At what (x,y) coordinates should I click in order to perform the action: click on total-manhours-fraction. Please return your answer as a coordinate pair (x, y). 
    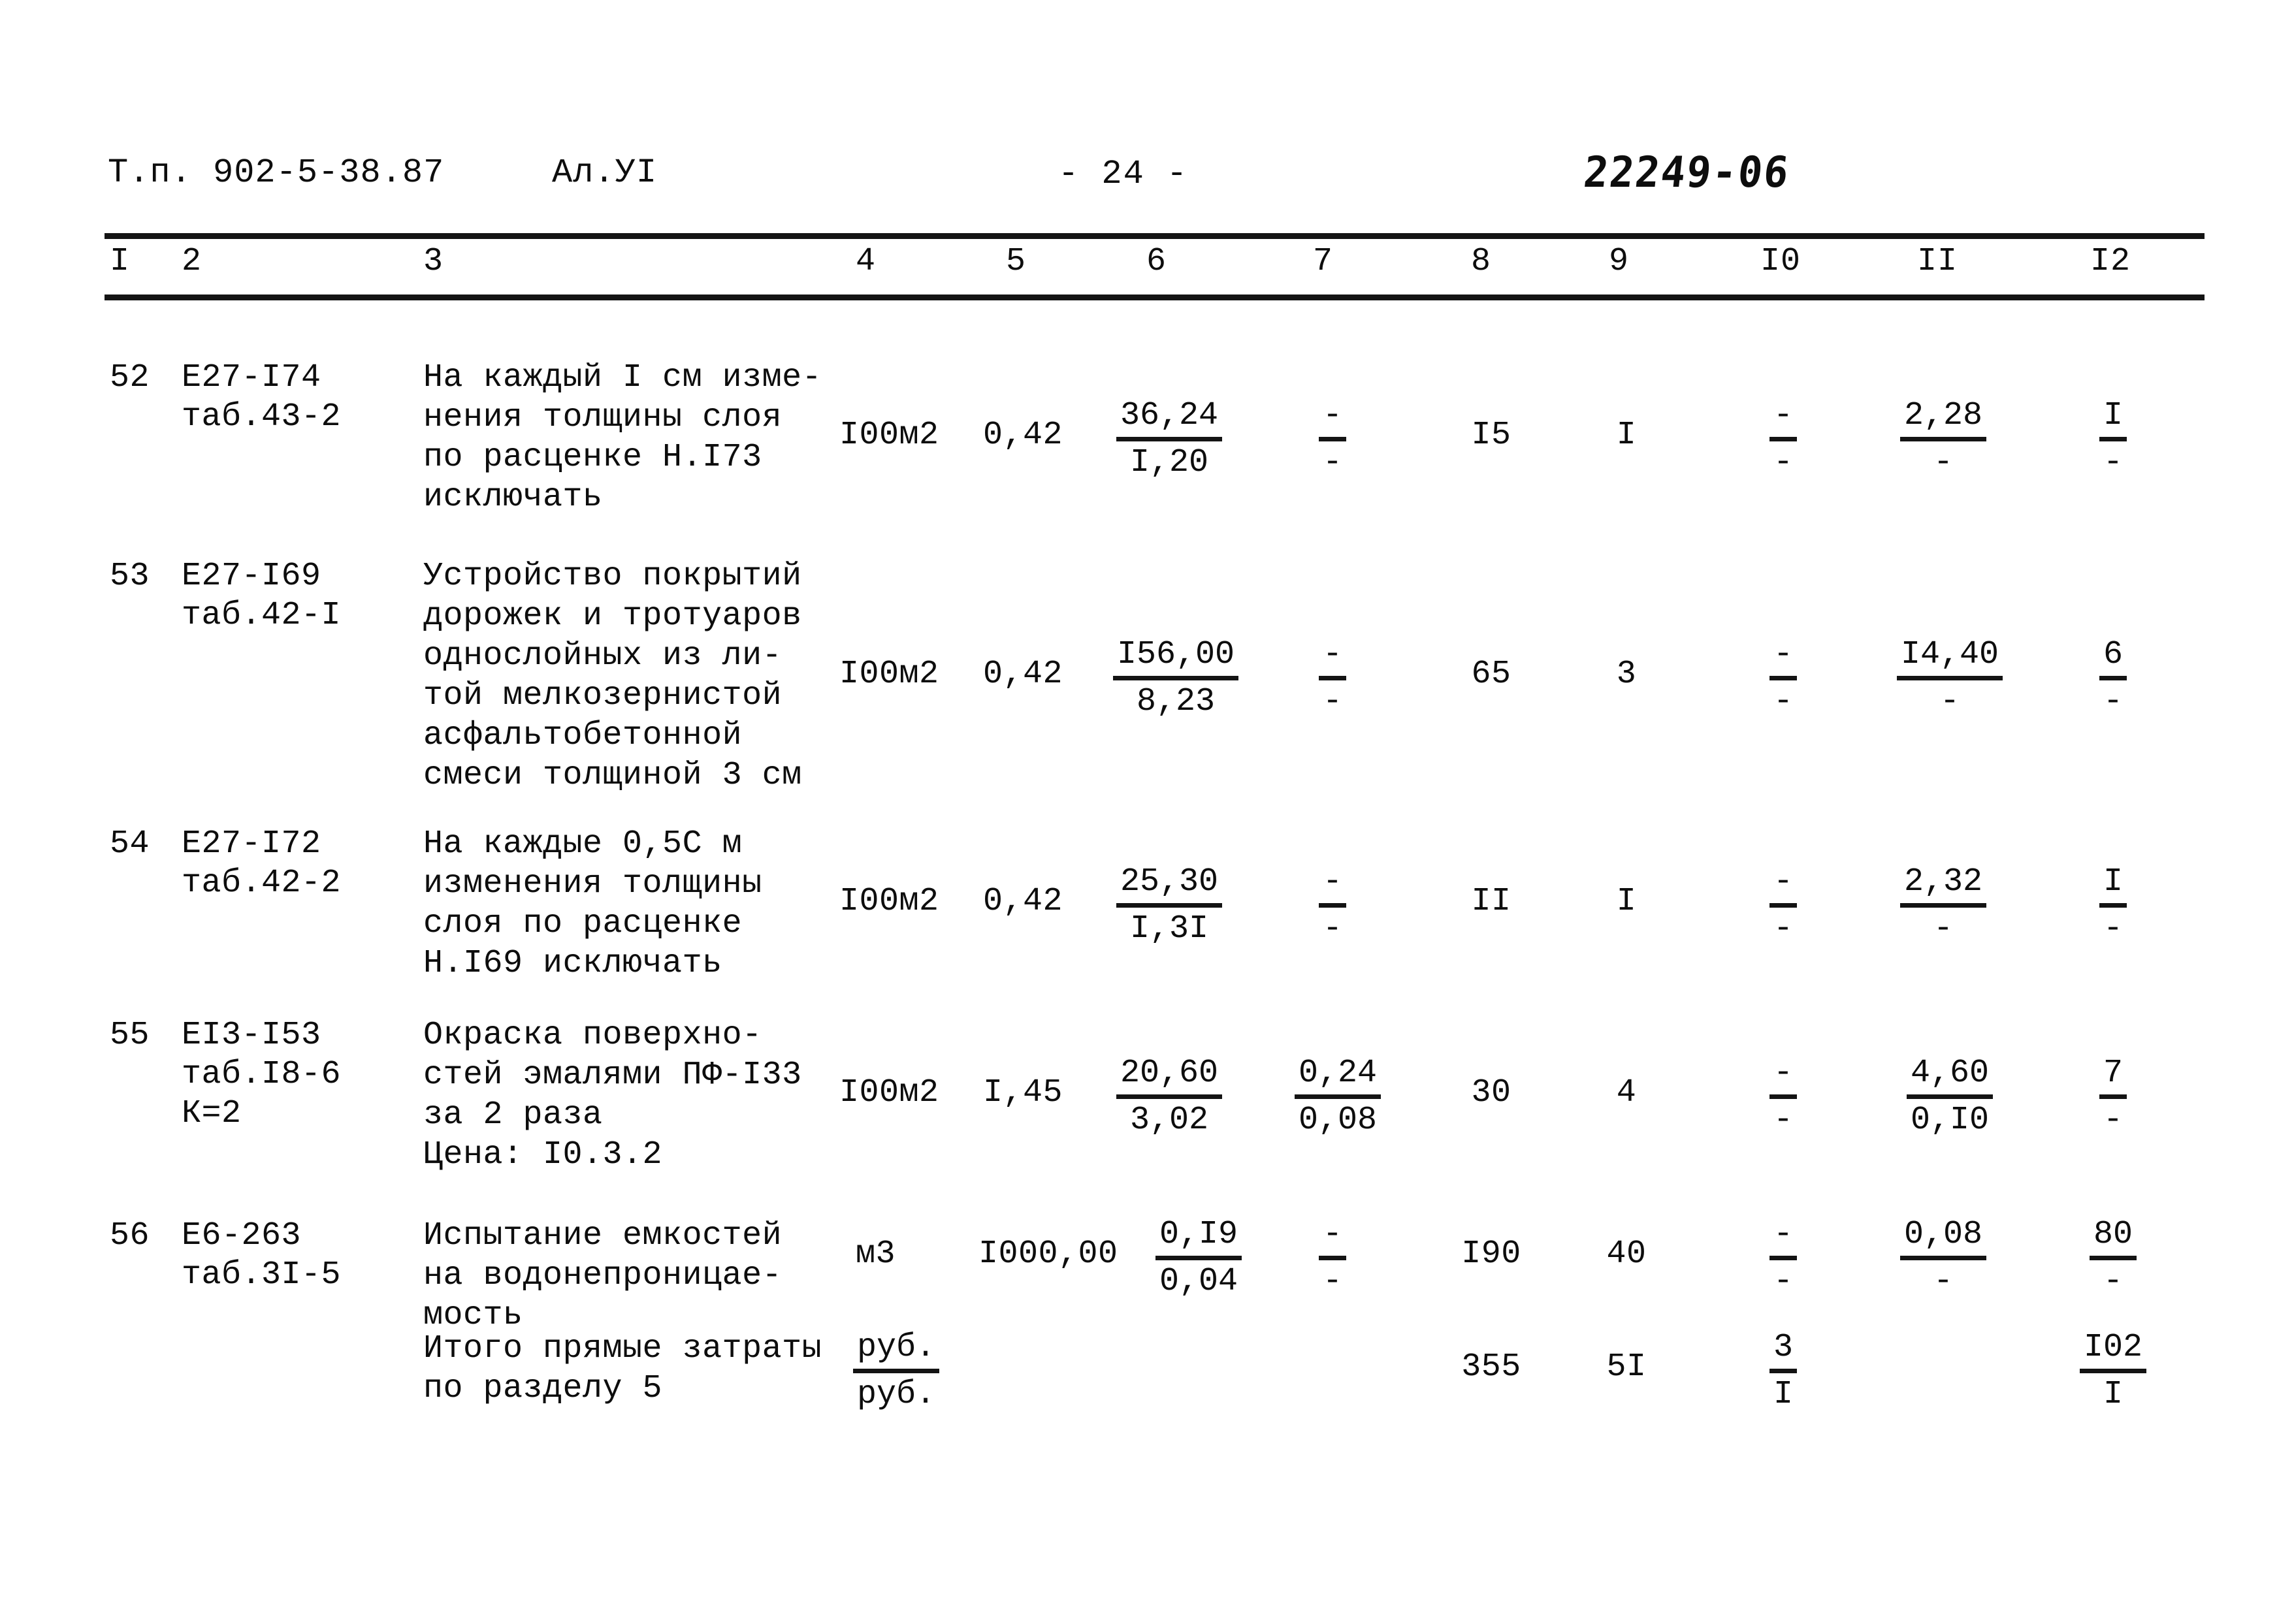
    Looking at the image, I should click on (1943, 1333).